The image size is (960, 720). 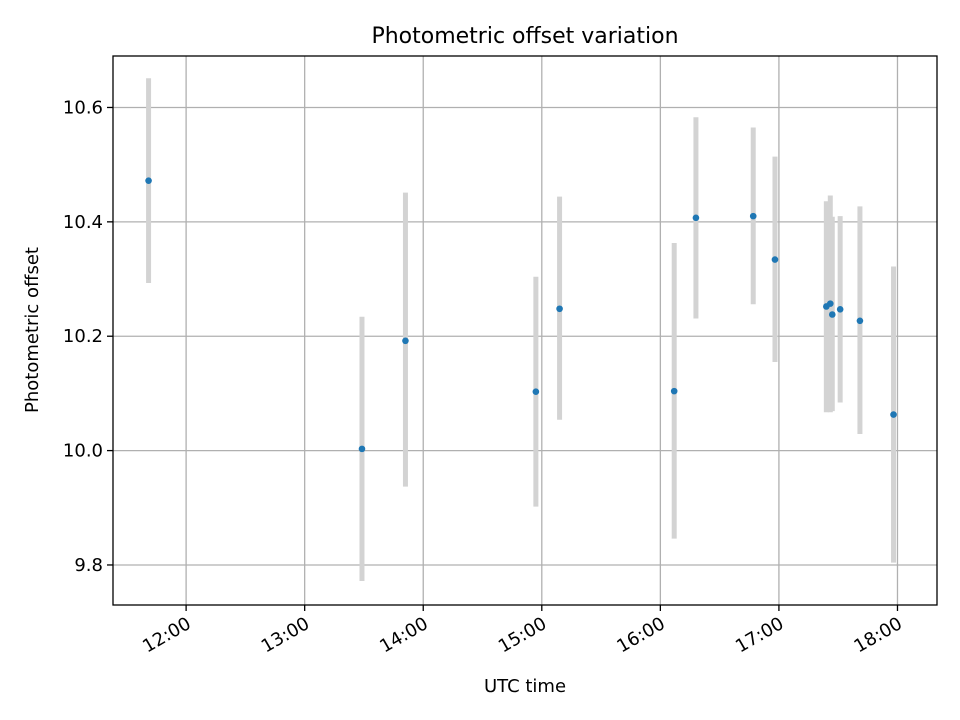 What do you see at coordinates (83, 336) in the screenshot?
I see `y-tick-label: 10.2` at bounding box center [83, 336].